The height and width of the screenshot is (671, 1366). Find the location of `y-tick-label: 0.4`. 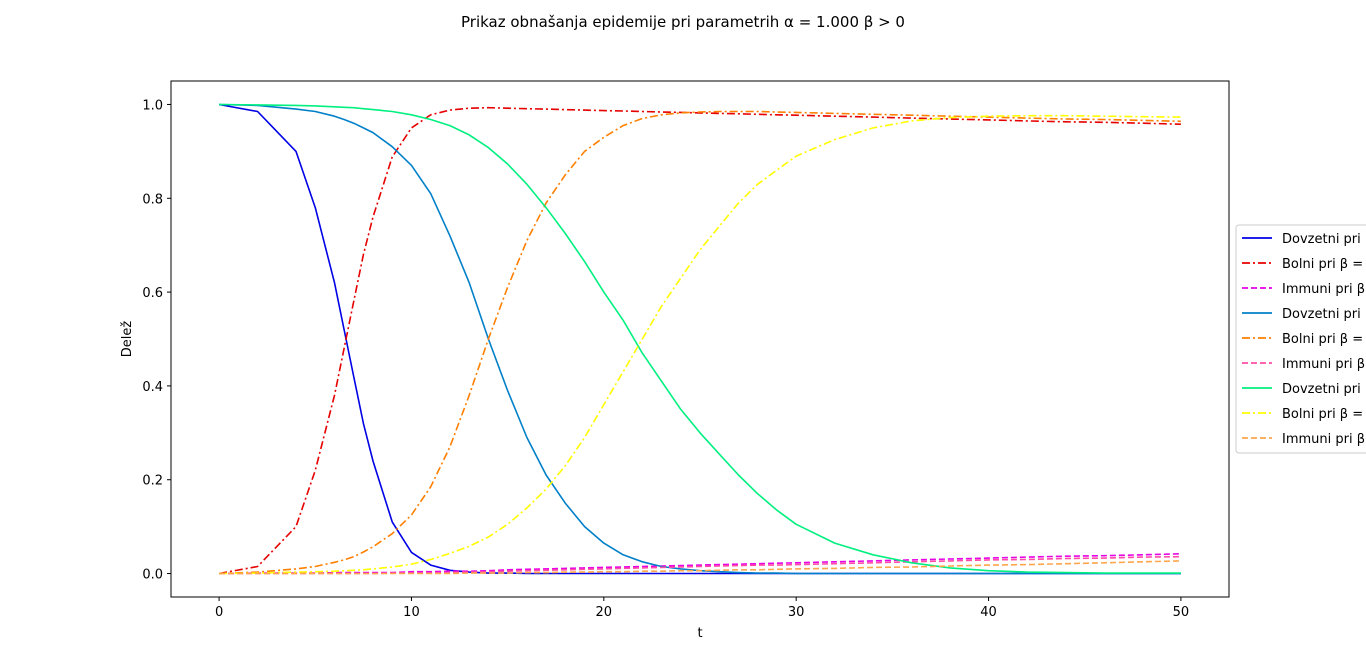

y-tick-label: 0.4 is located at coordinates (152, 387).